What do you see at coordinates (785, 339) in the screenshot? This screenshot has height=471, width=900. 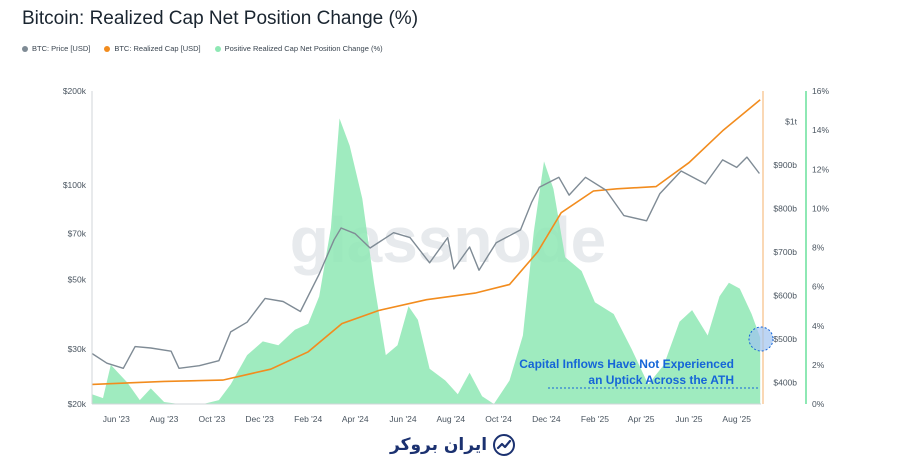 I see `right1-tick-label: $500b` at bounding box center [785, 339].